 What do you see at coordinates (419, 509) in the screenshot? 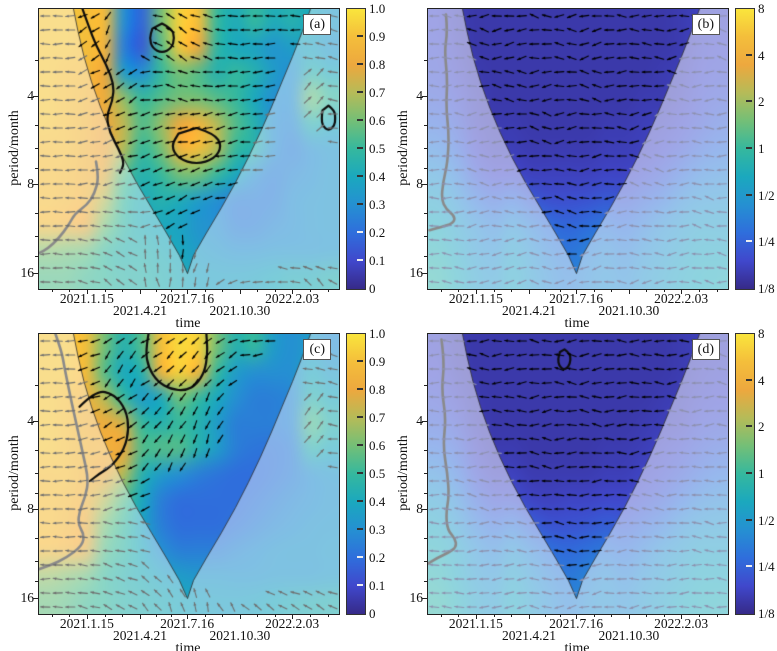
I see `y-tick-label: 8` at bounding box center [419, 509].